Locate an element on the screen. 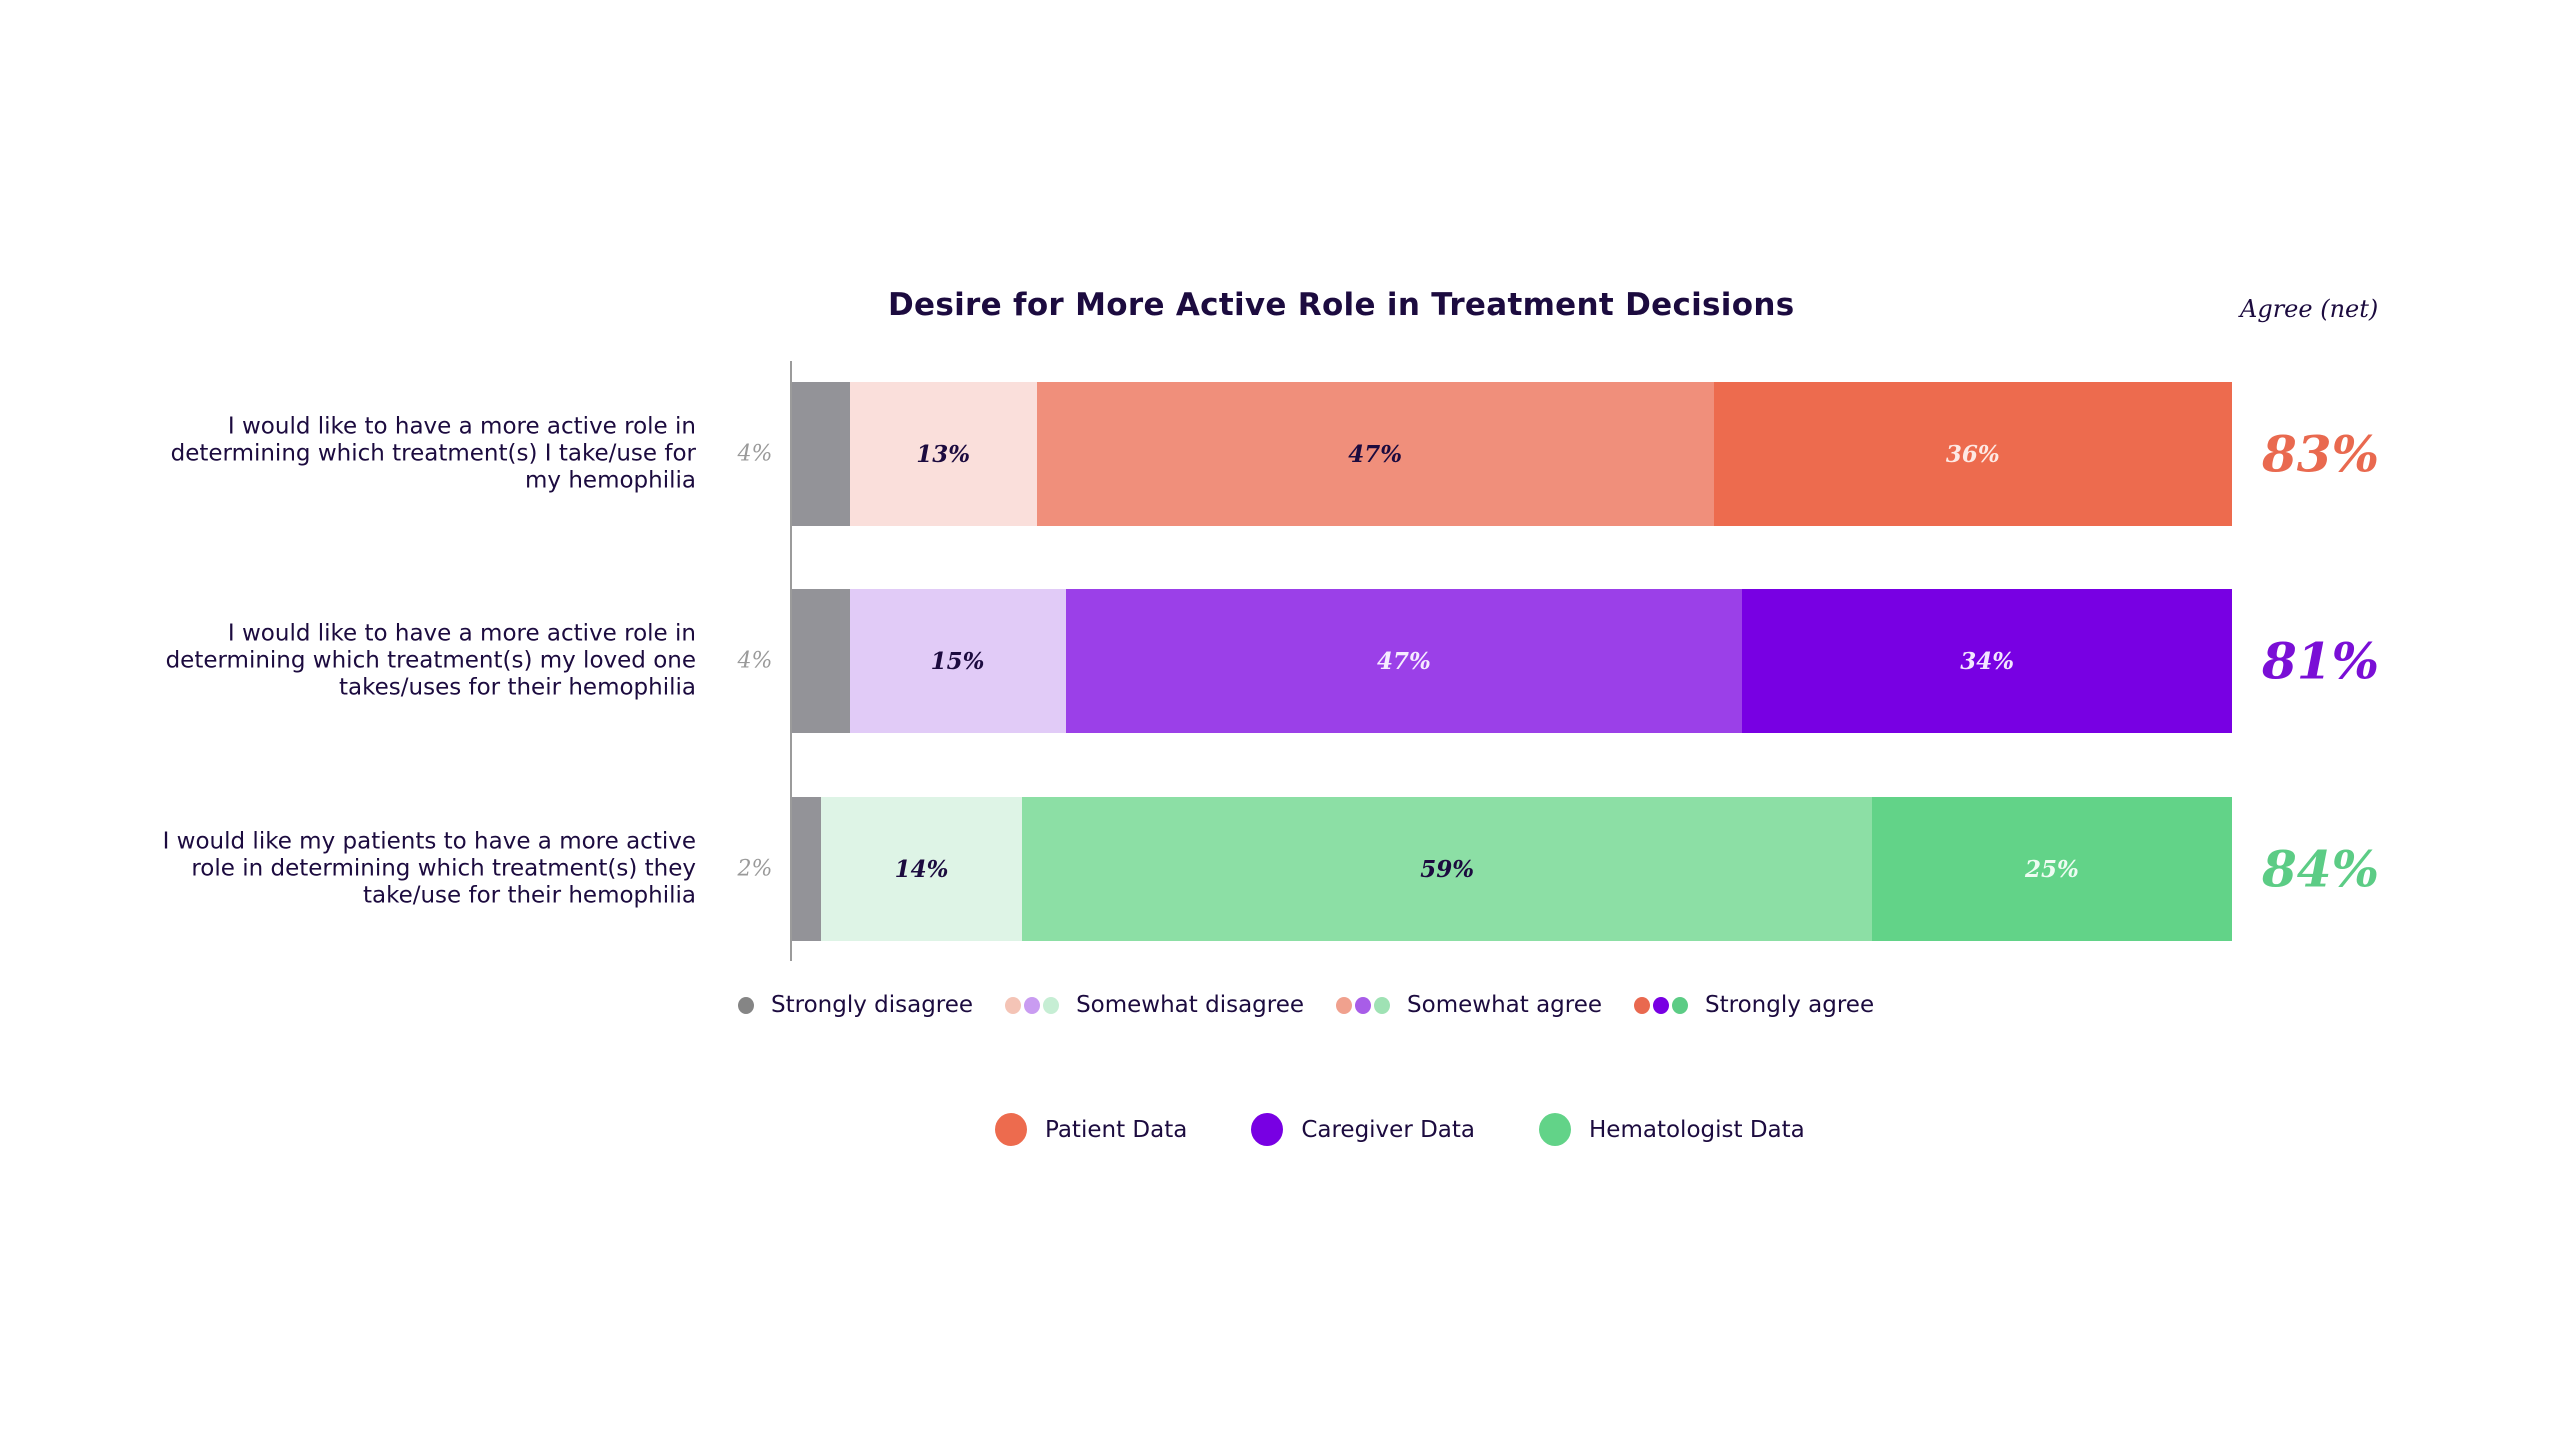  salmon-dot-icon is located at coordinates (1344, 1005).